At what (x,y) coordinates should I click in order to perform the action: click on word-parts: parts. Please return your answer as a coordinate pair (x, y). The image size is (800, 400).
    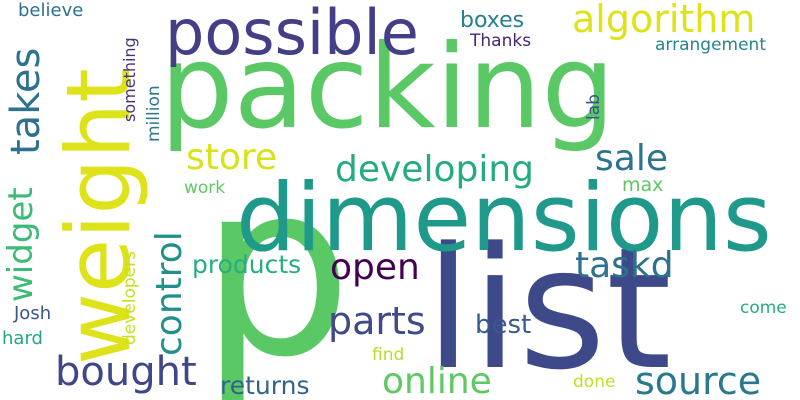
    Looking at the image, I should click on (377, 321).